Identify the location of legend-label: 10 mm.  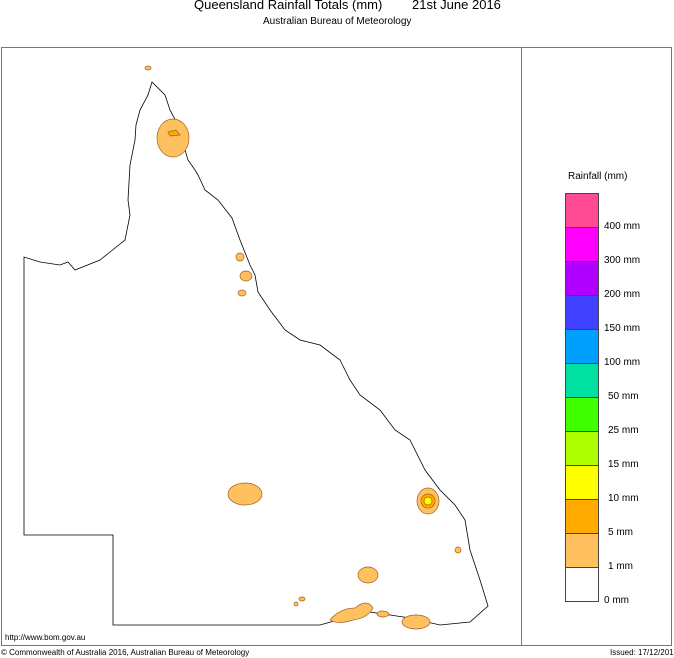
(623, 498).